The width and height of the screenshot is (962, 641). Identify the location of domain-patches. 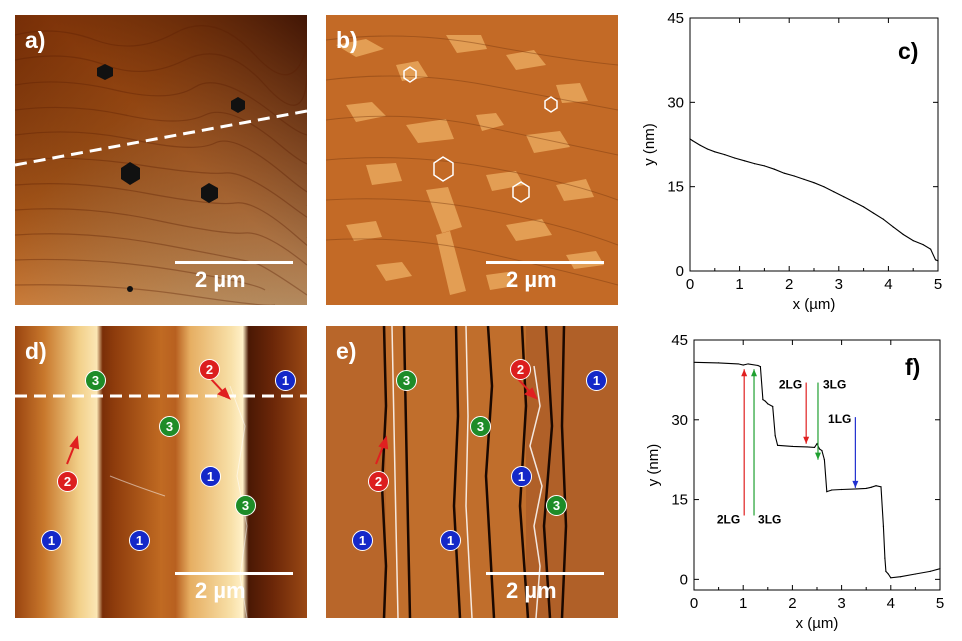
(470, 165).